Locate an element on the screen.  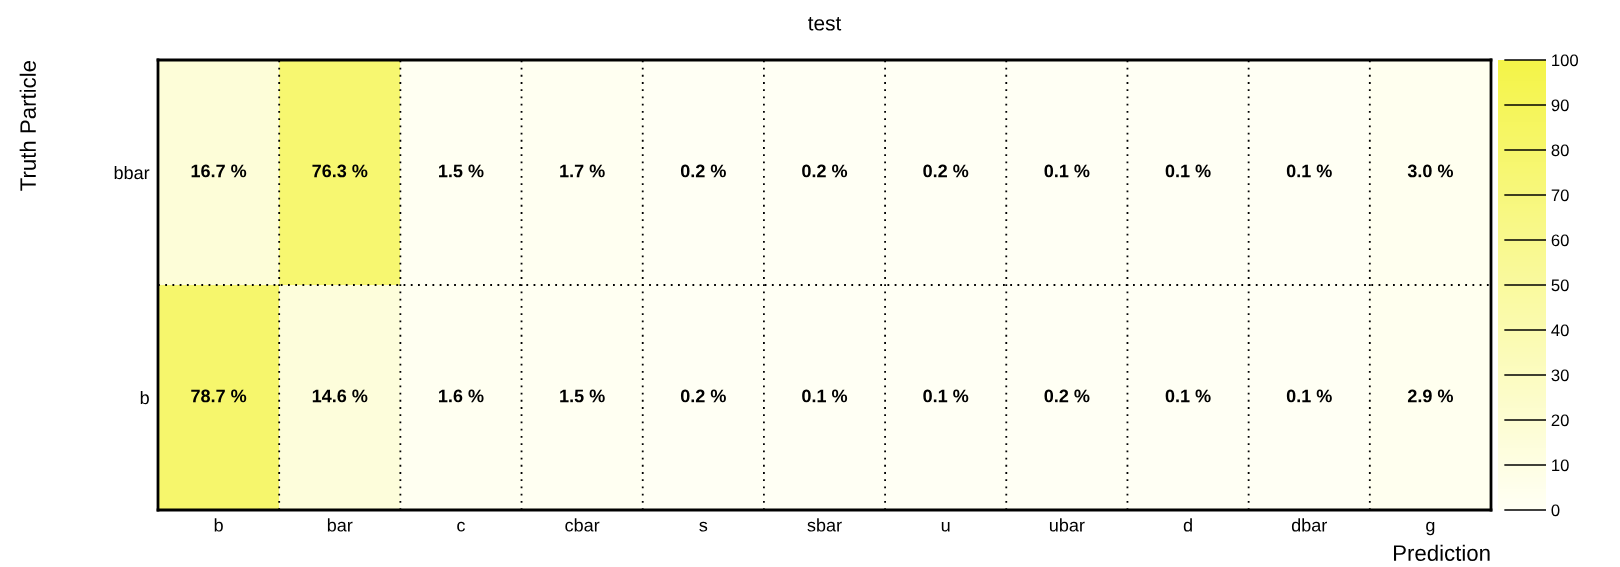
color-bar-label: 70 is located at coordinates (1560, 195).